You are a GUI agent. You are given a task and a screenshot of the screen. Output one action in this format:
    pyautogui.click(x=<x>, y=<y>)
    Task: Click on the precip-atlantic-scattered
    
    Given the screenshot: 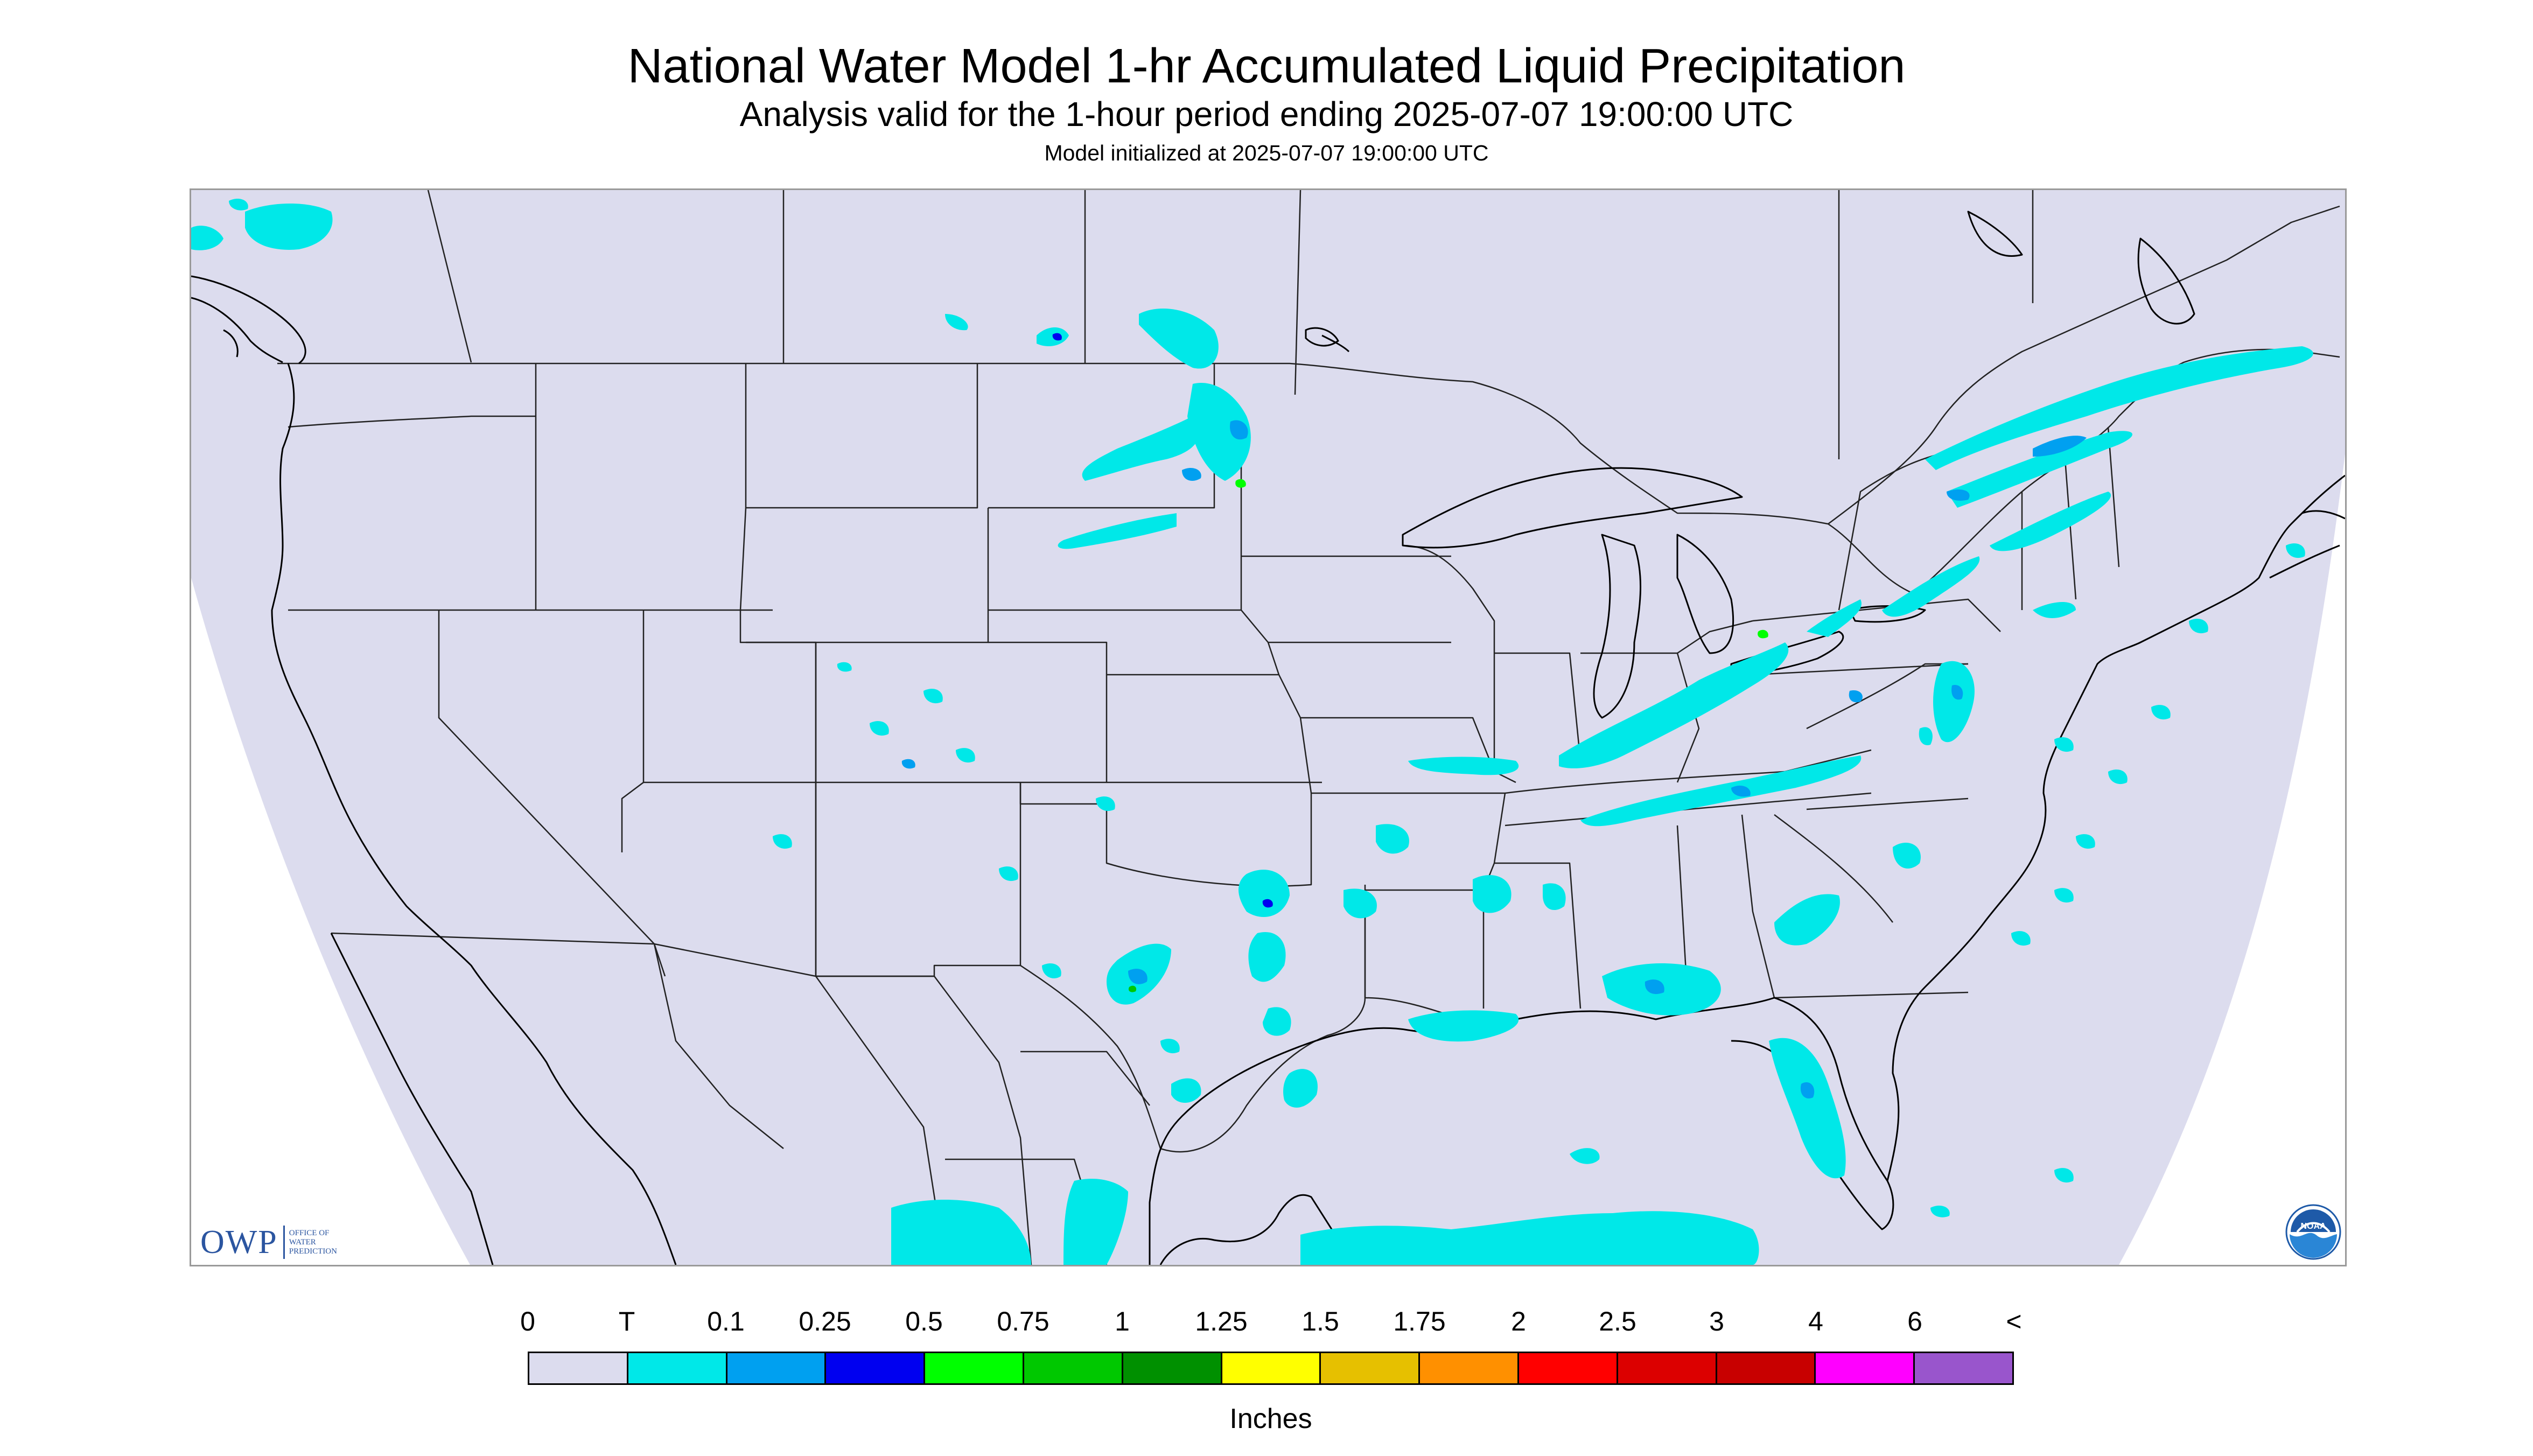 What is the action you would take?
    pyautogui.click(x=2158, y=744)
    